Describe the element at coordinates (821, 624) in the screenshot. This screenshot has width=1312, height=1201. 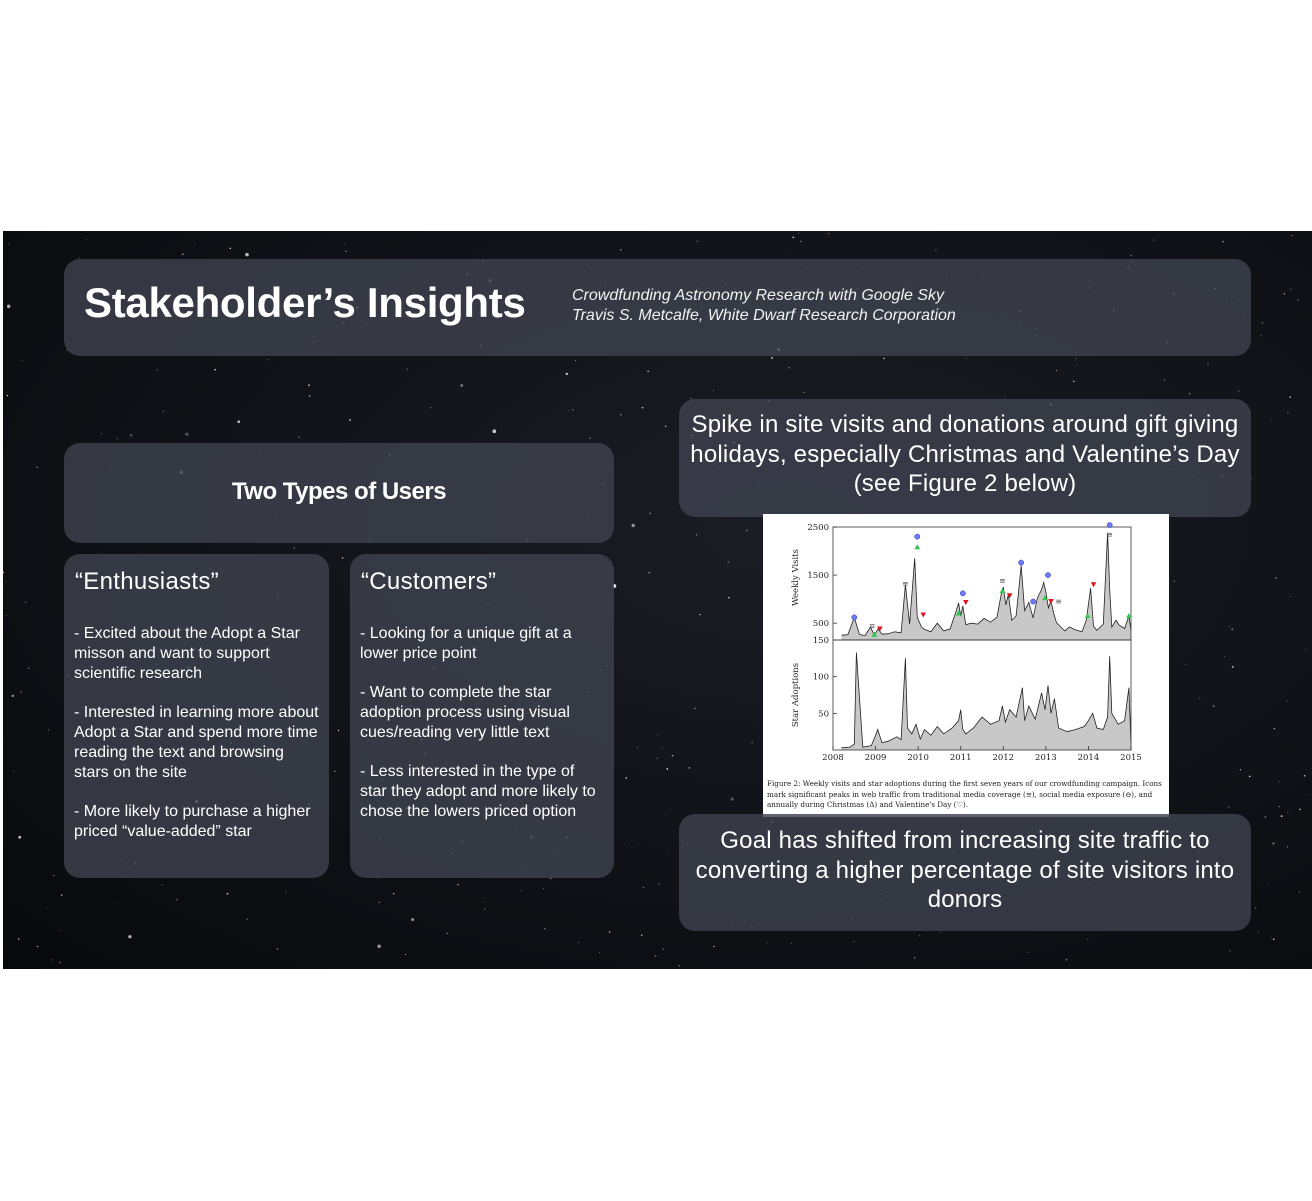
I see `y-tick-label: 500` at that location.